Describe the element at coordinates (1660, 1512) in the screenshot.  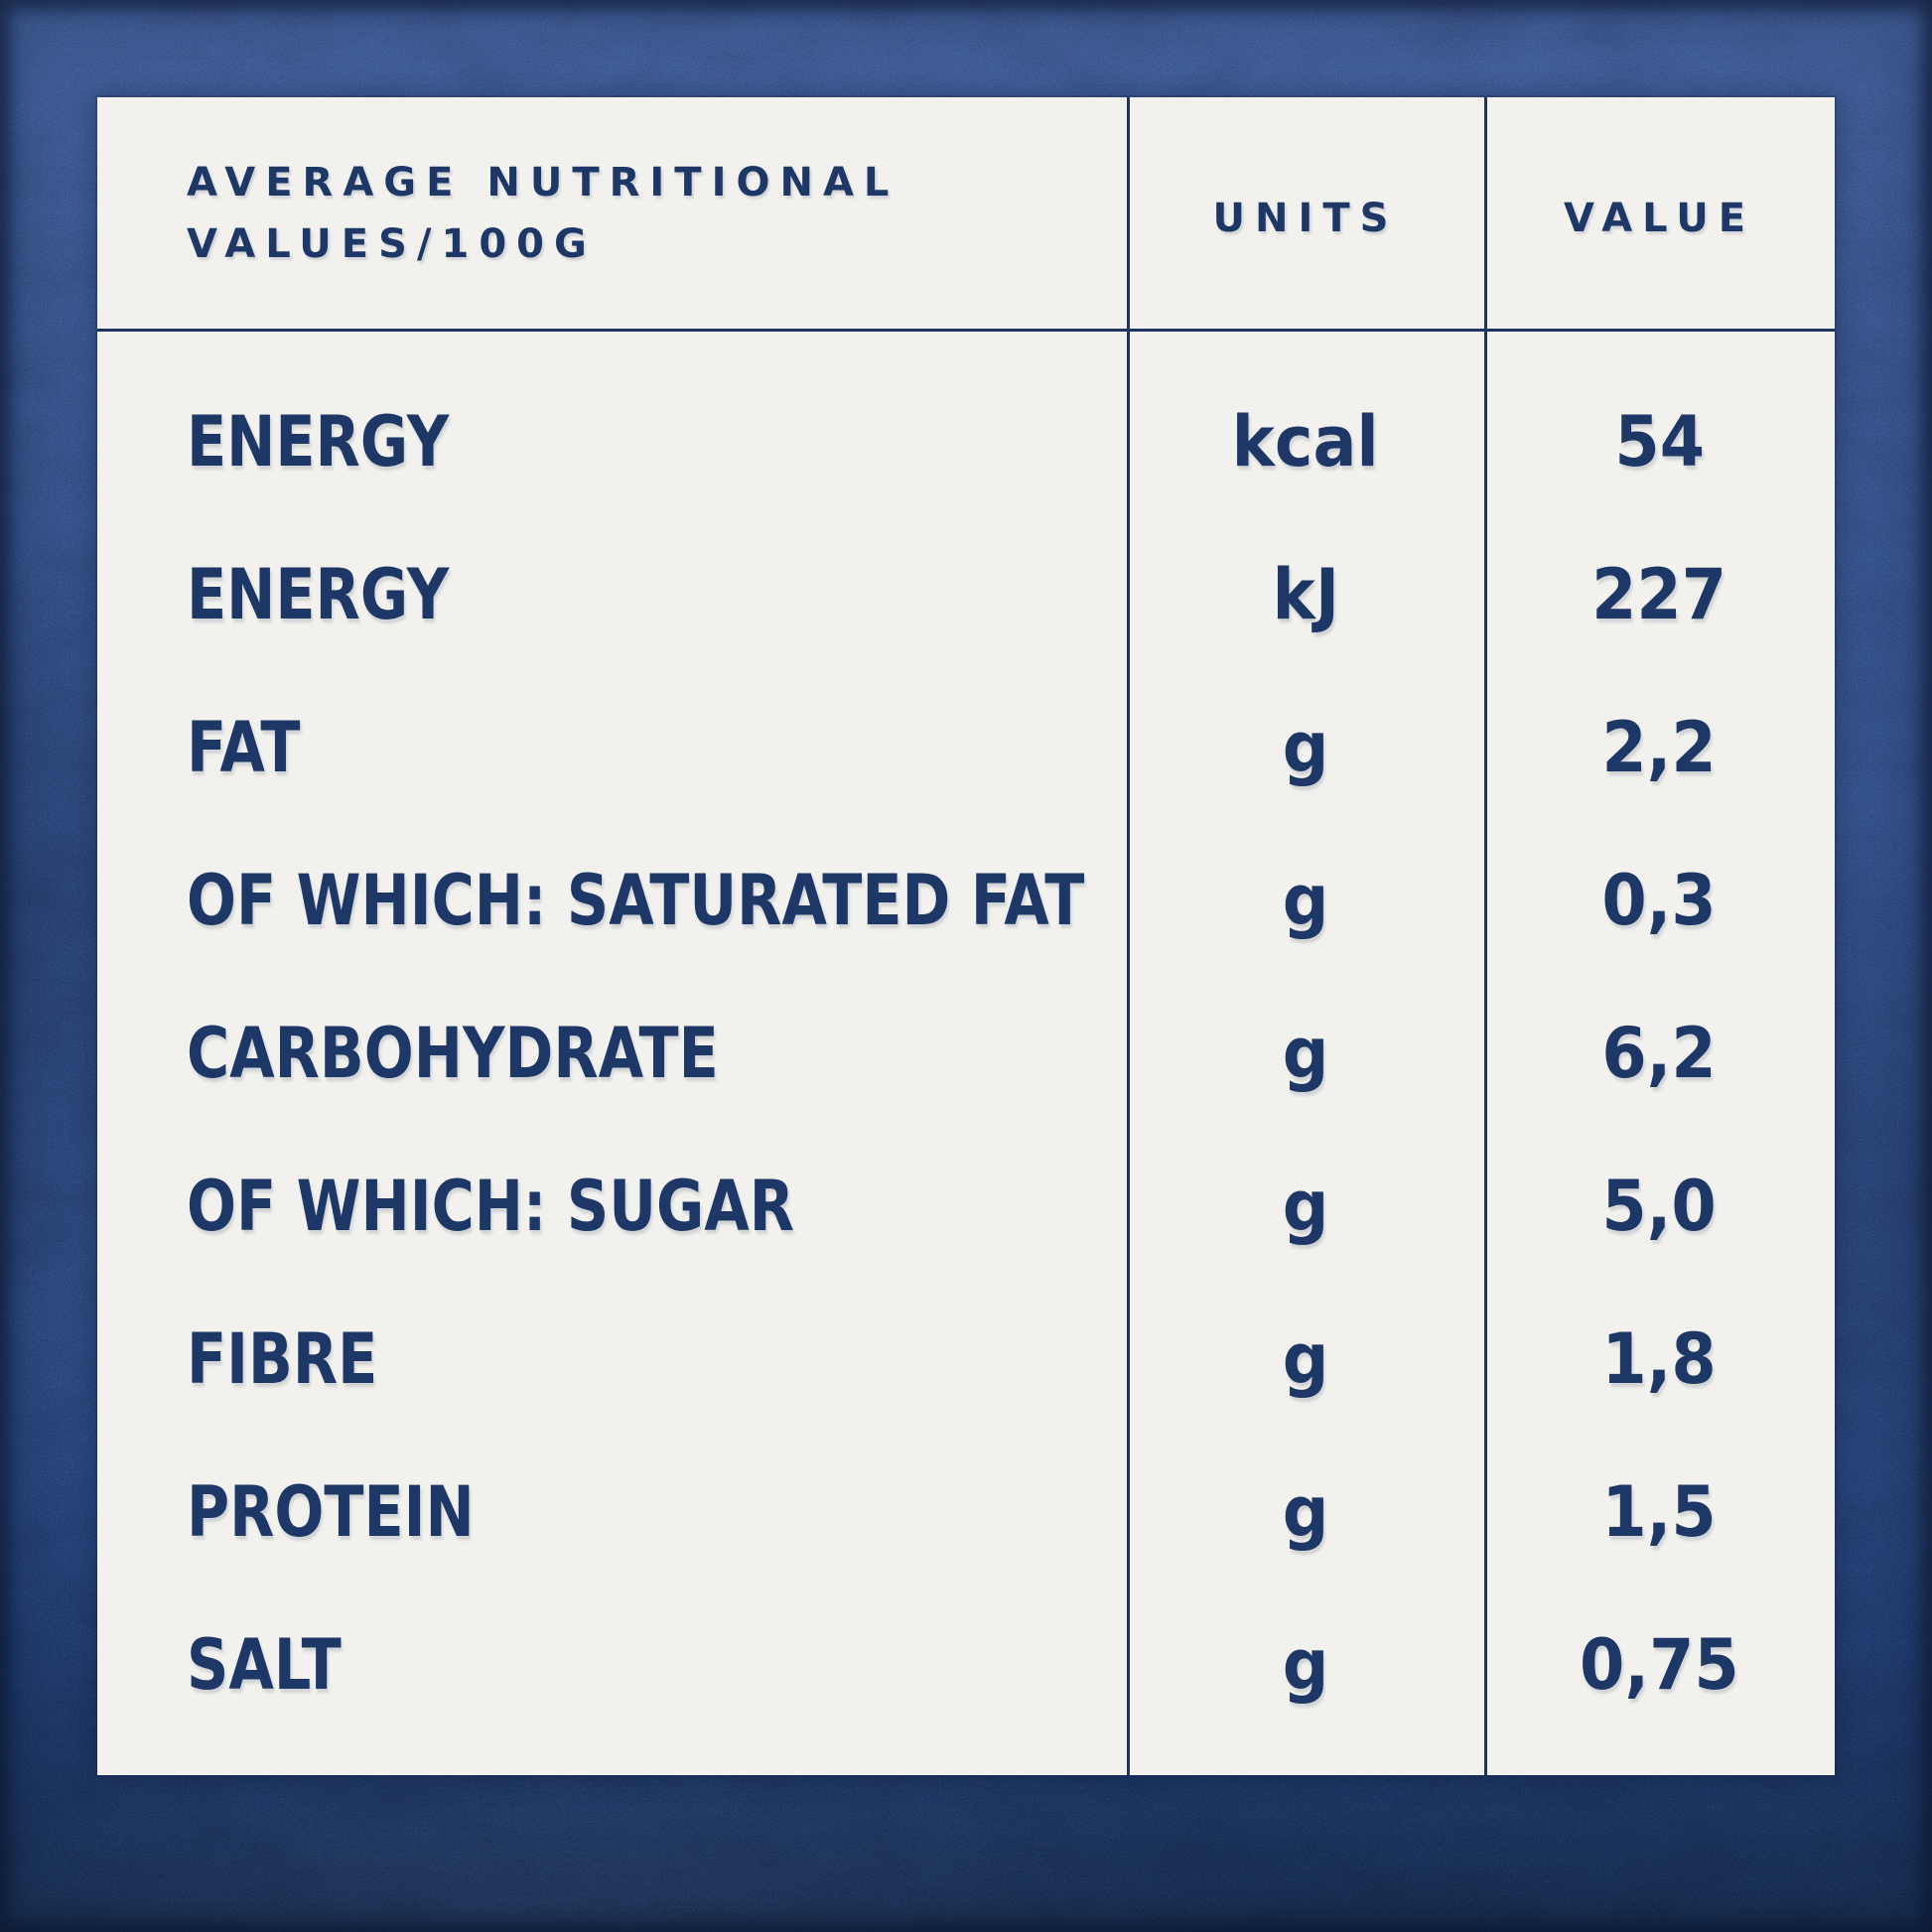
I see `nutrient-value: 1,5` at that location.